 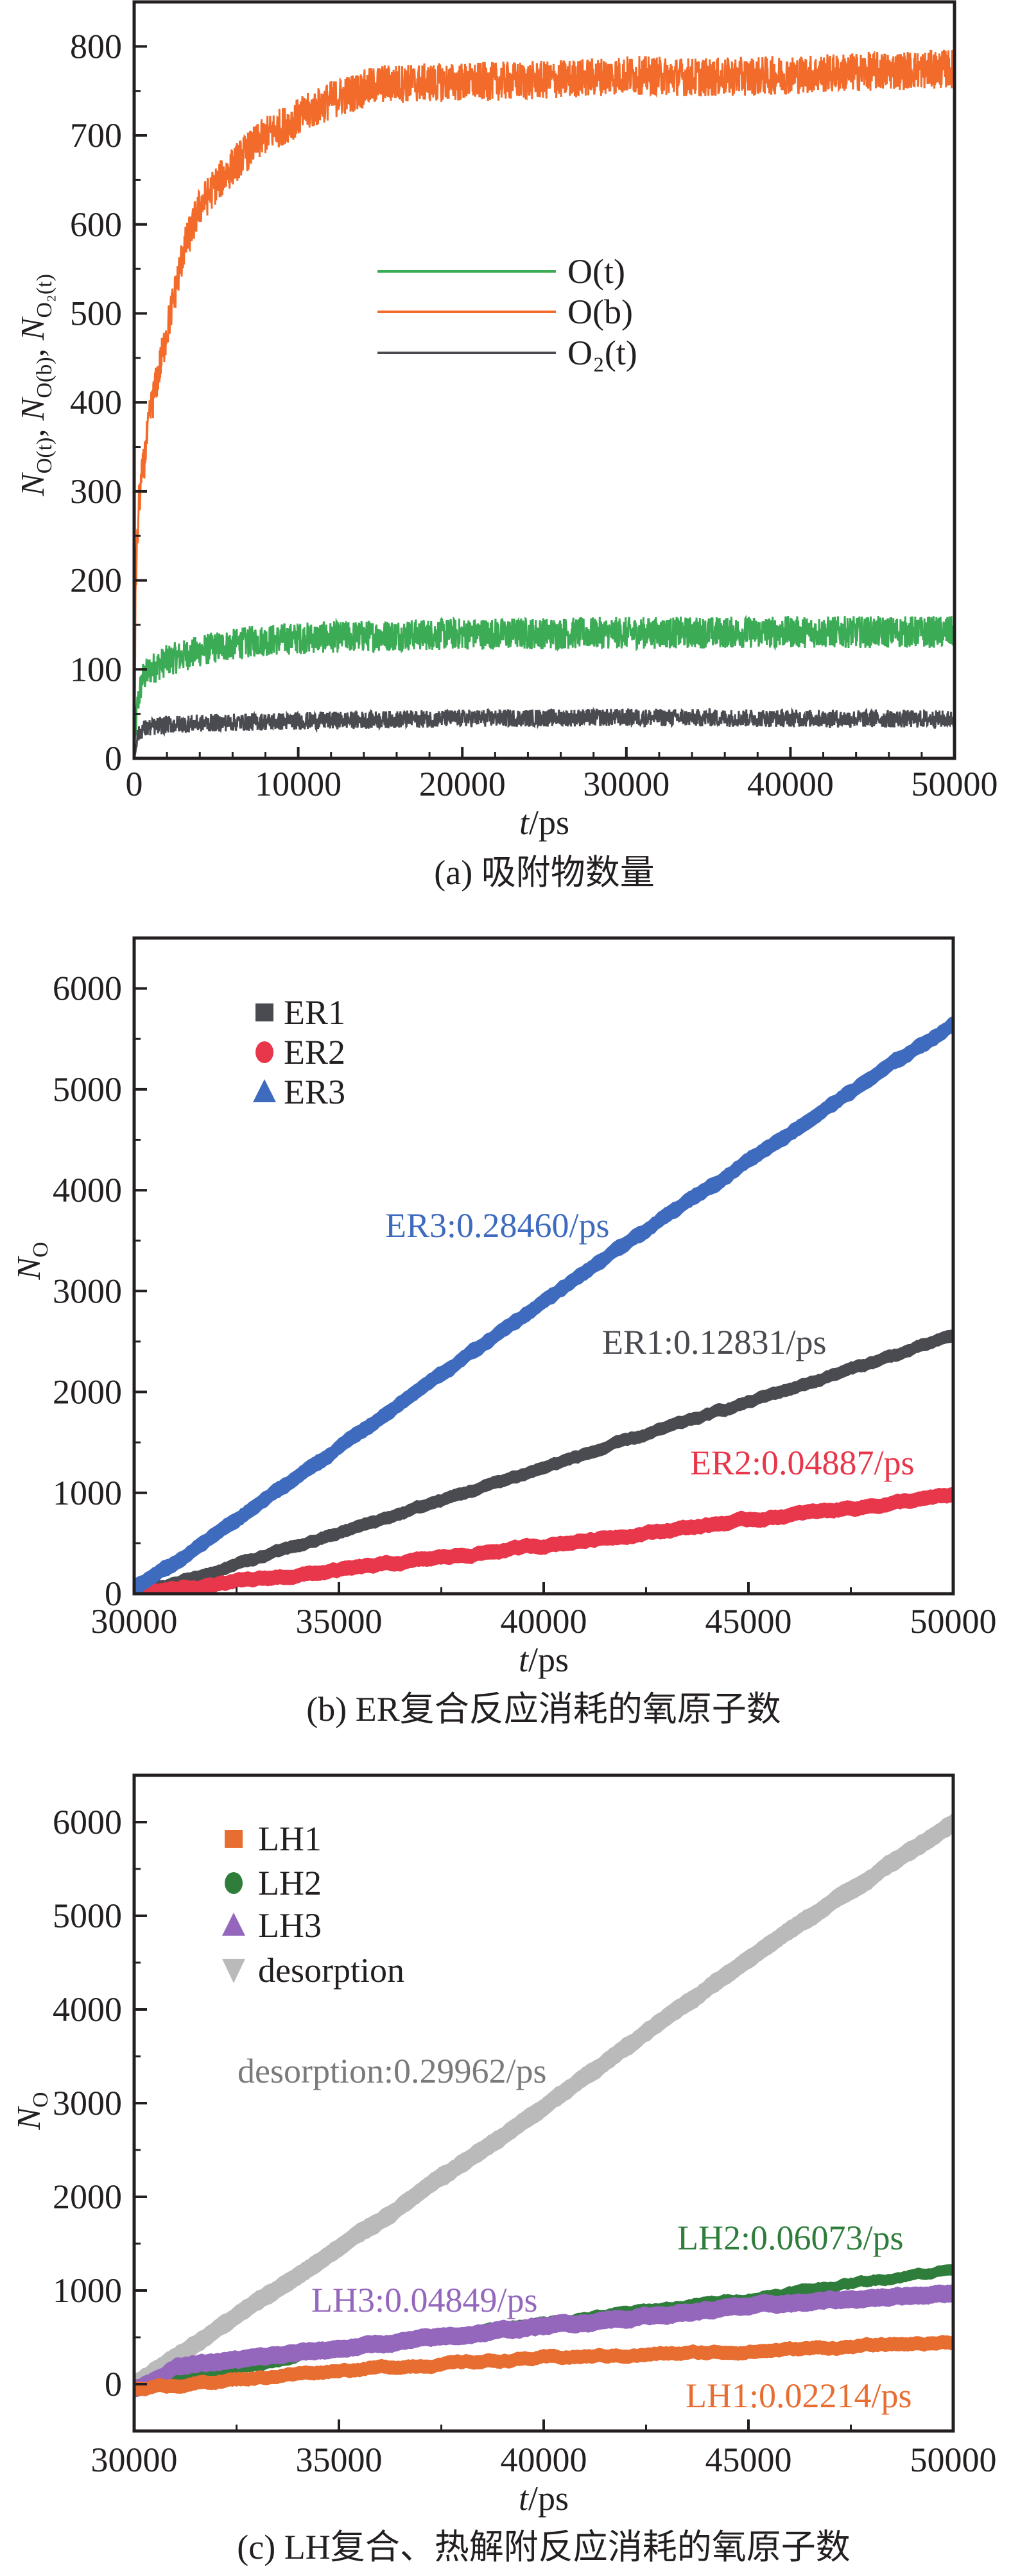 What do you see at coordinates (424, 2300) in the screenshot?
I see `rate-annotation: LH3:0.04849/ps` at bounding box center [424, 2300].